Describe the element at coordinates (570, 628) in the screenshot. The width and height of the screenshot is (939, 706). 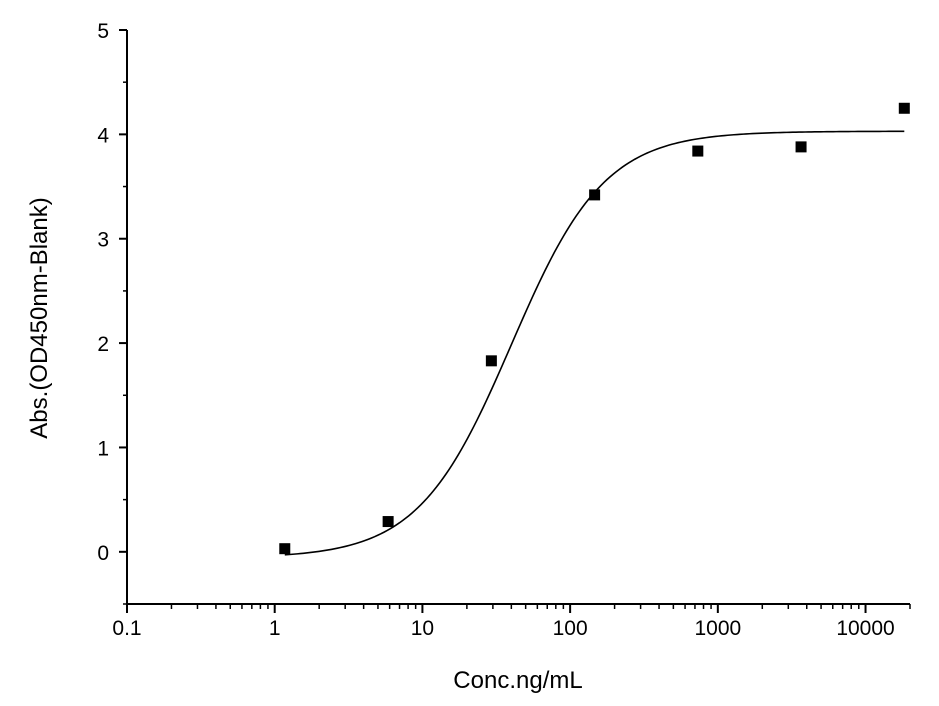
I see `x-tick-label: 100` at that location.